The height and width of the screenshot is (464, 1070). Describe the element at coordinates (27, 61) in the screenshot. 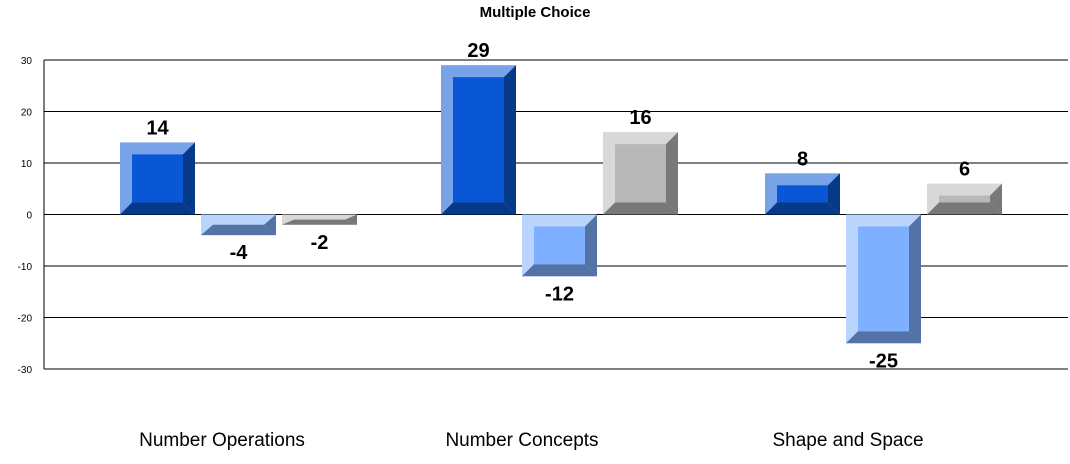

I see `y-tick-label: 30` at that location.